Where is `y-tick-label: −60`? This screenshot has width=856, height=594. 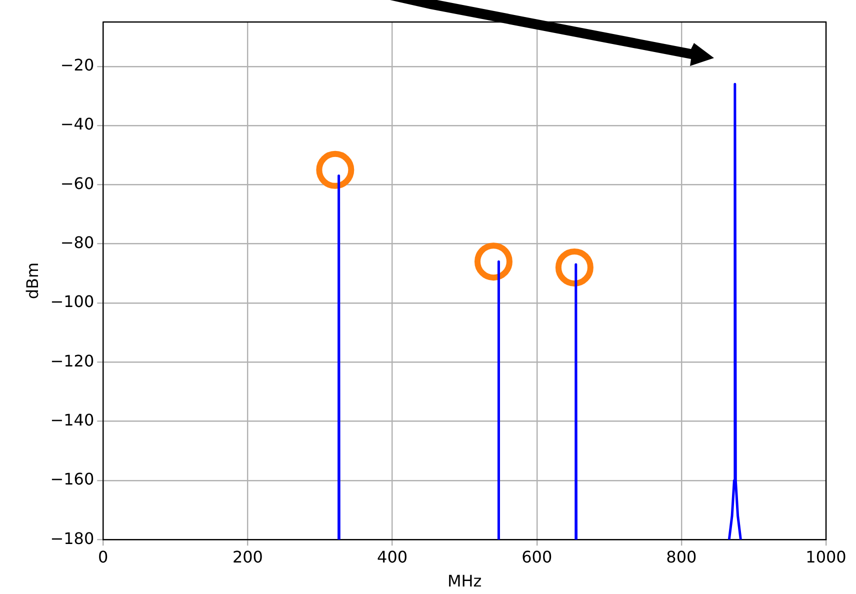
y-tick-label: −60 is located at coordinates (77, 183).